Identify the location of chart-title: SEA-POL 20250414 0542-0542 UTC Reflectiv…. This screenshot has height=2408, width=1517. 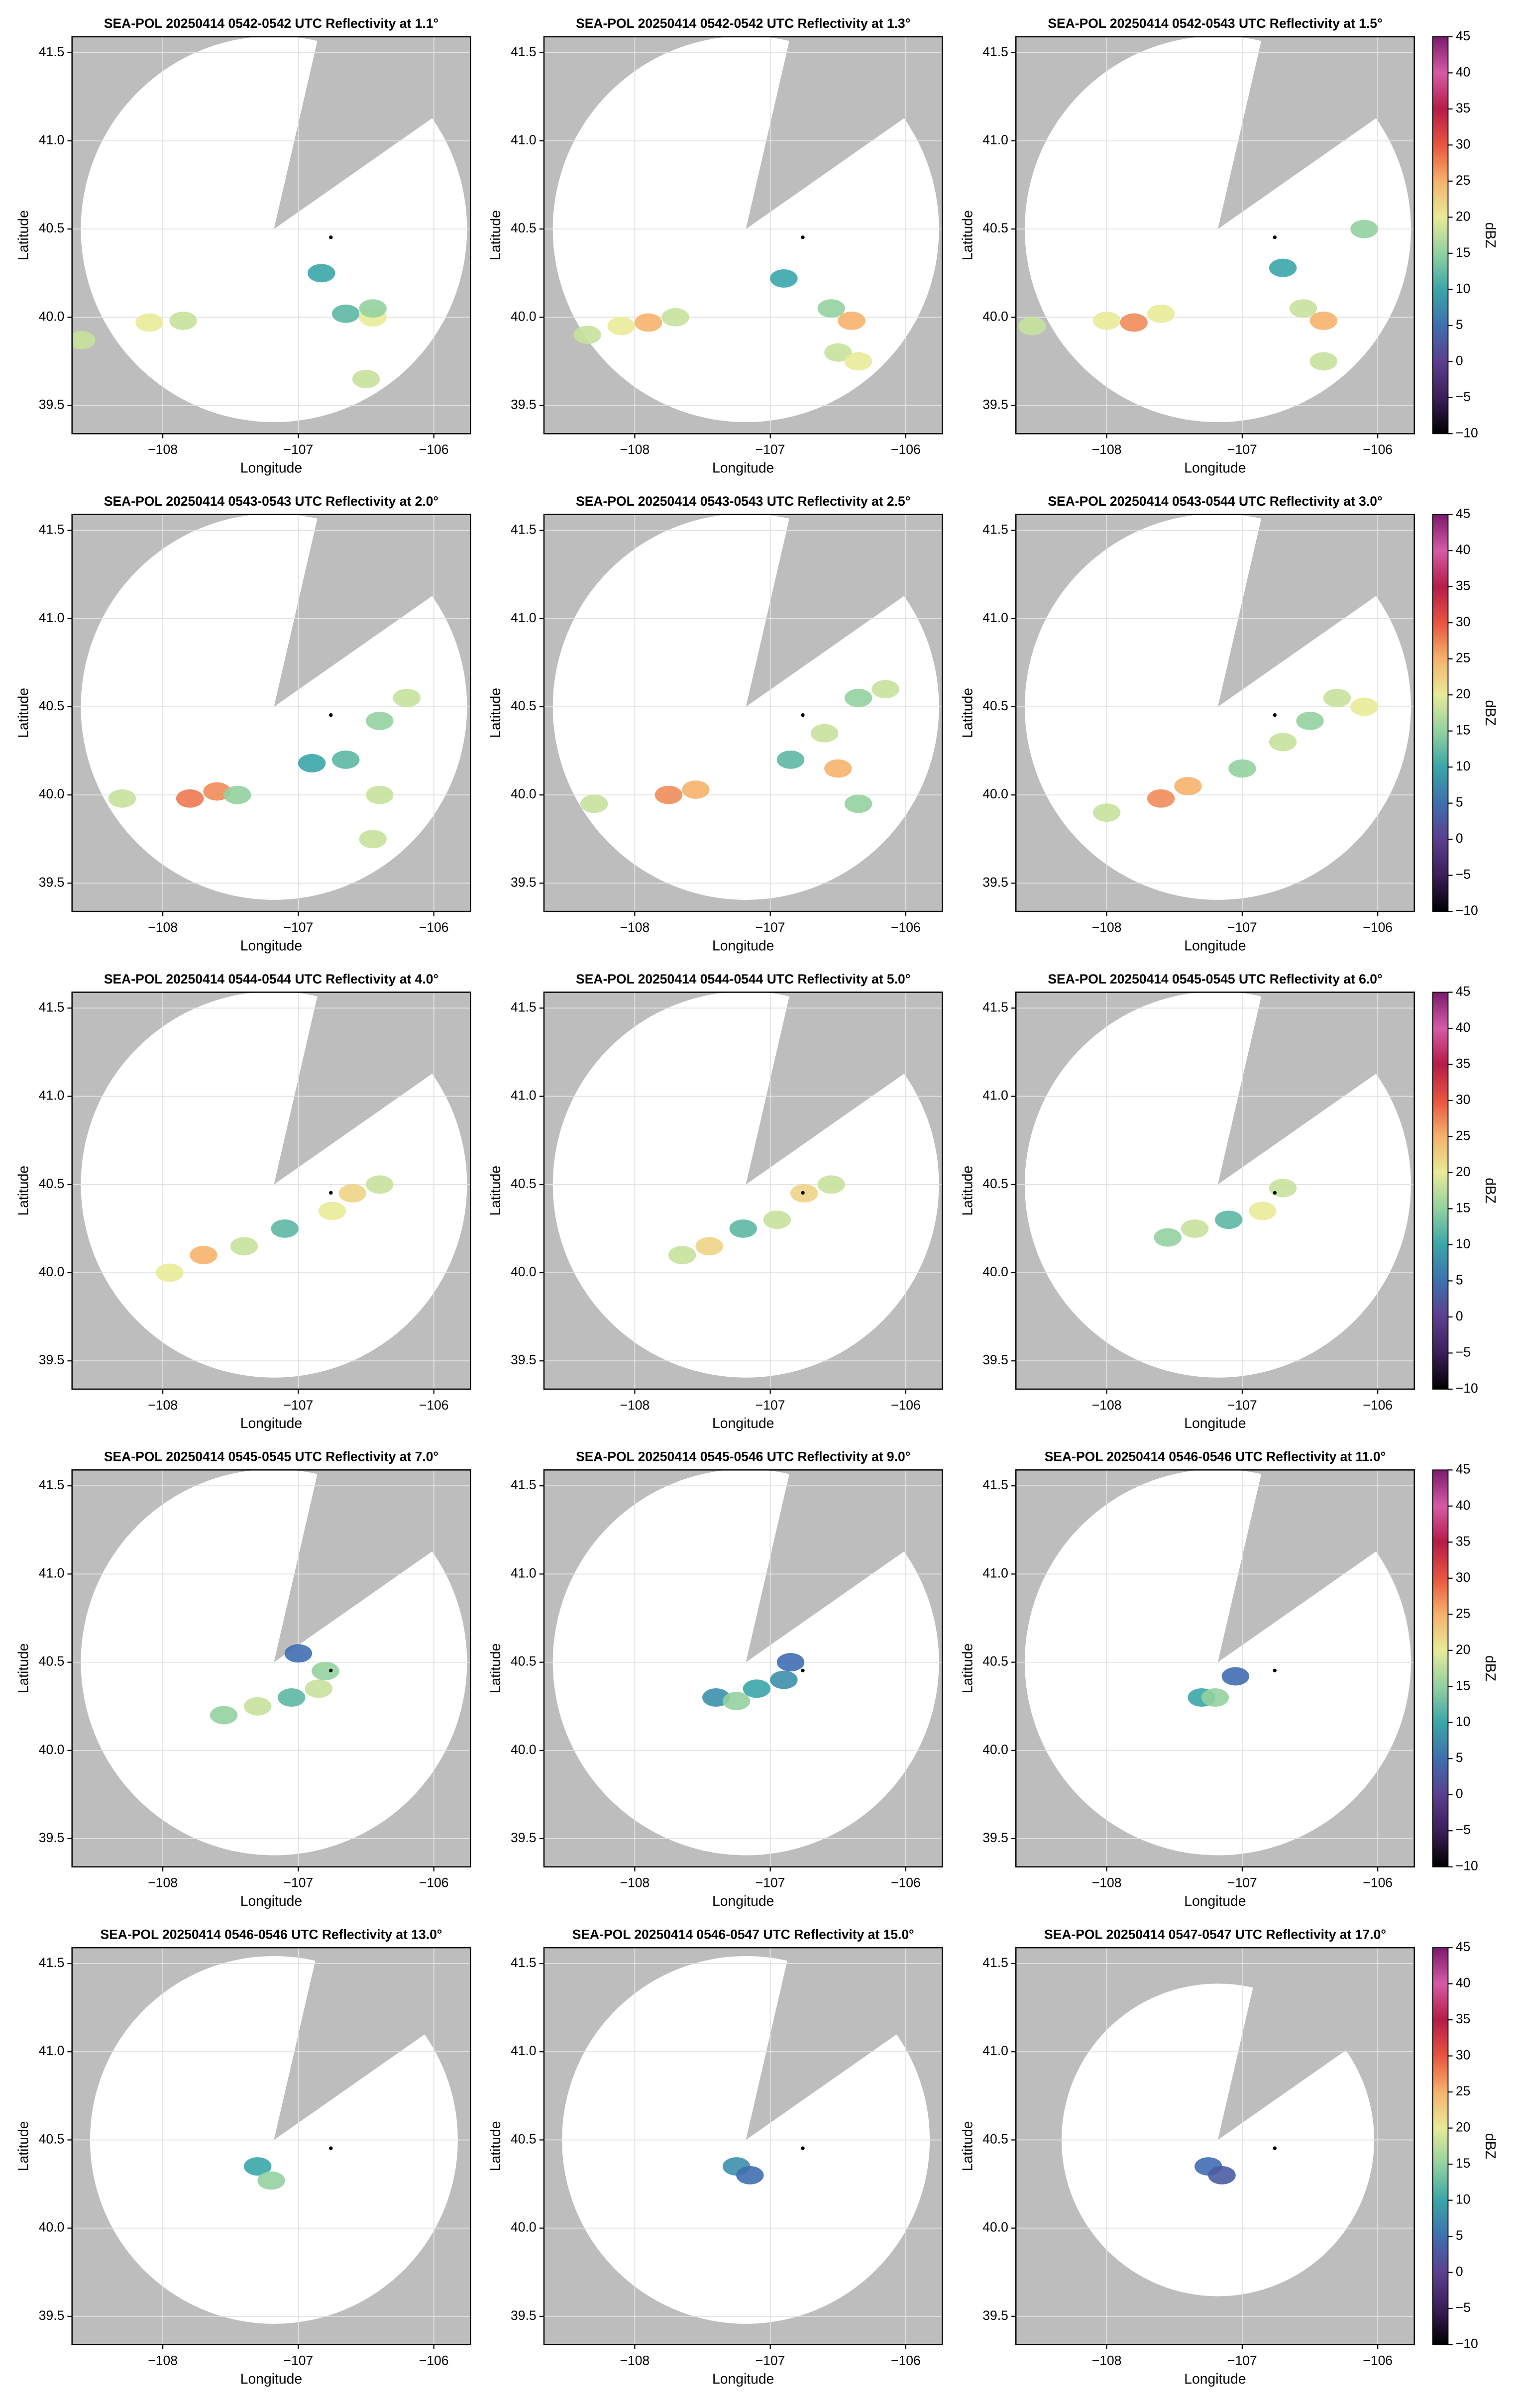
(743, 23).